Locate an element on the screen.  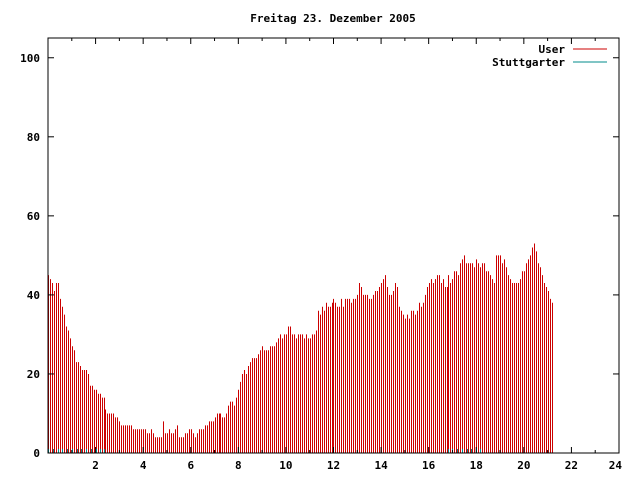
y-tick-label: 20 is located at coordinates (33, 374).